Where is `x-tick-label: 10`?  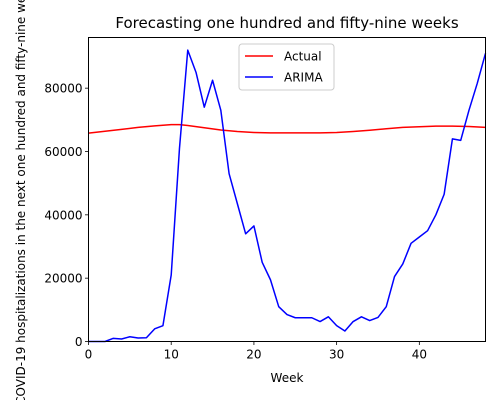
x-tick-label: 10 is located at coordinates (171, 355).